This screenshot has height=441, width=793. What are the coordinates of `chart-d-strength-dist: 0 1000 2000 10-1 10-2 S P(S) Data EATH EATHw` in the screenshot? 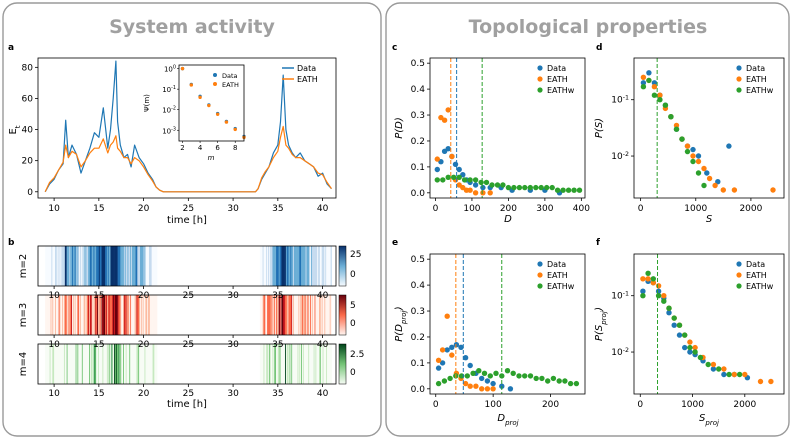 It's located at (689, 141).